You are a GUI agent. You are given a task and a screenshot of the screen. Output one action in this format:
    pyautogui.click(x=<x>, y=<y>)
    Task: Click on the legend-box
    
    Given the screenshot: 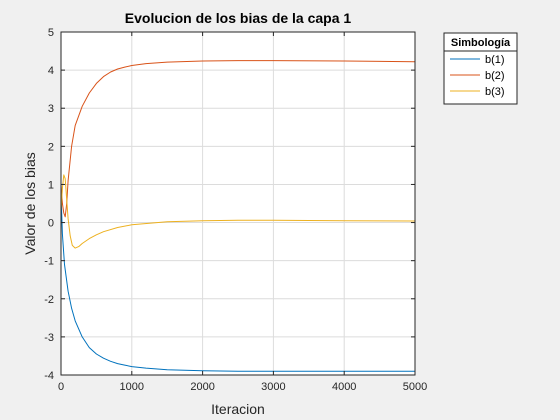 What is the action you would take?
    pyautogui.click(x=480, y=68)
    